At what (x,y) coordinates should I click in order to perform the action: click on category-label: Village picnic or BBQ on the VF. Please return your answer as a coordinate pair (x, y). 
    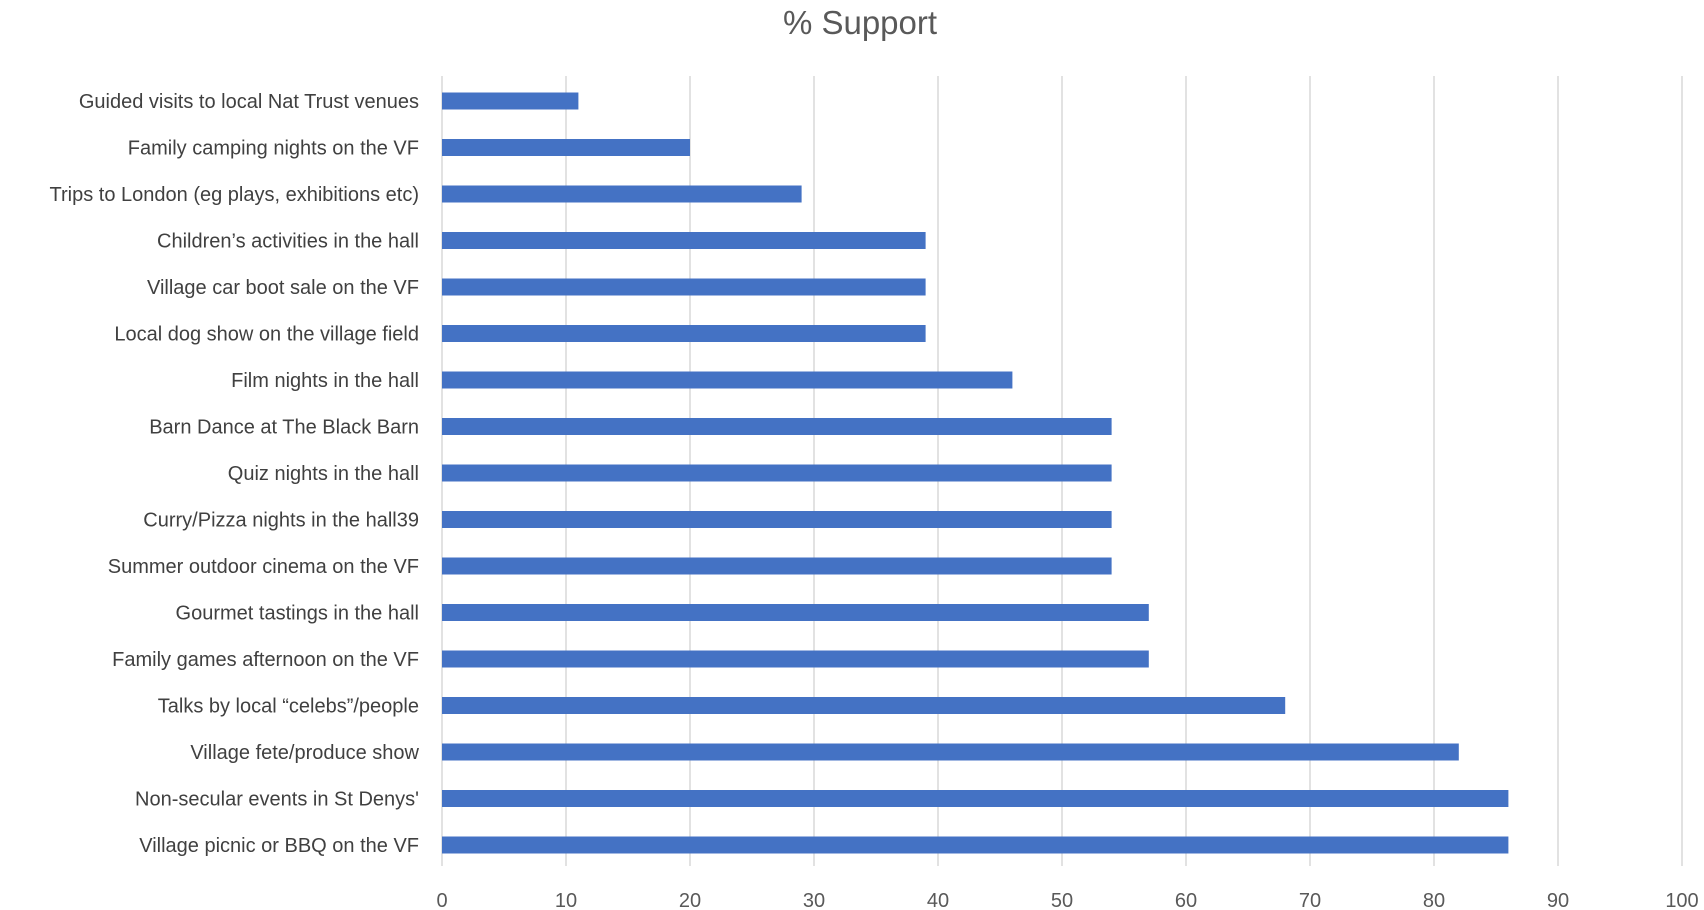
    Looking at the image, I should click on (279, 846).